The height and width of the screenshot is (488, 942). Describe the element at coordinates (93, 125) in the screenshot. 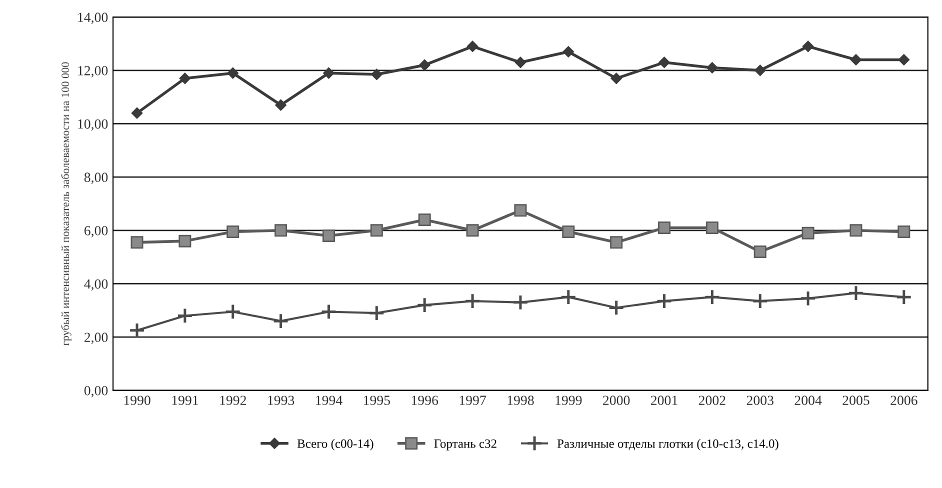

I see `y-tick-label: 10,00` at that location.